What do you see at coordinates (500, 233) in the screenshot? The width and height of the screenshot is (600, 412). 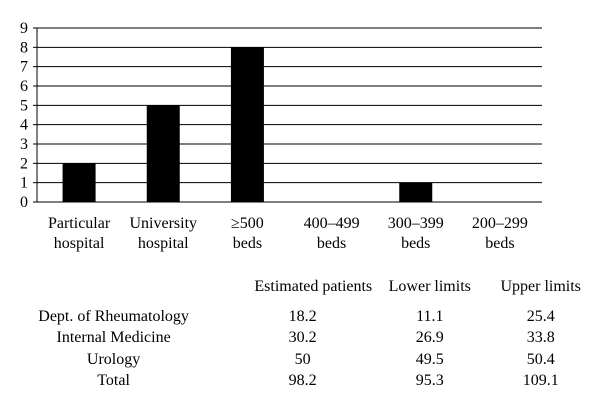 I see `x-category-label: 200–299 beds` at bounding box center [500, 233].